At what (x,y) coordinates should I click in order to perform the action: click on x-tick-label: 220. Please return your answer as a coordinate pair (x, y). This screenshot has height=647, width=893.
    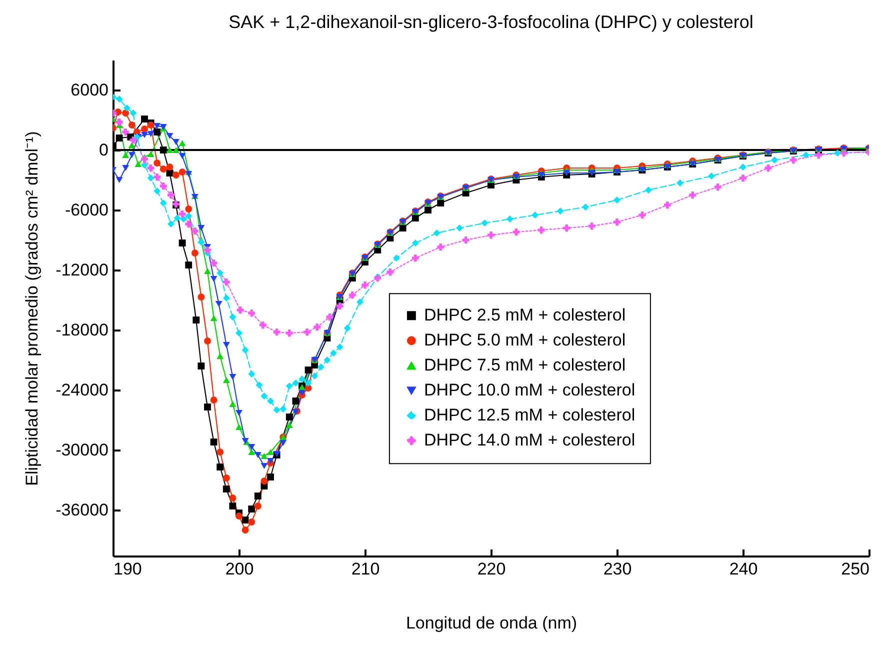
    Looking at the image, I should click on (491, 569).